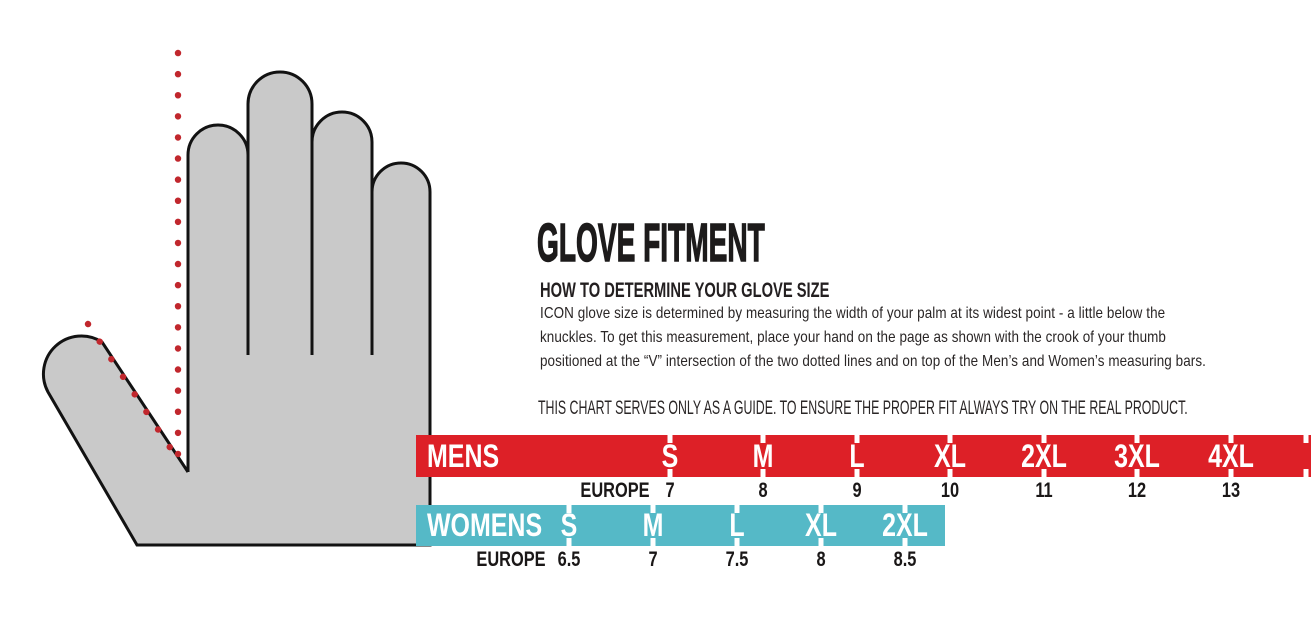  I want to click on mens-europe-row: EUROPE 7 8 9 10 11 12 13, so click(863, 491).